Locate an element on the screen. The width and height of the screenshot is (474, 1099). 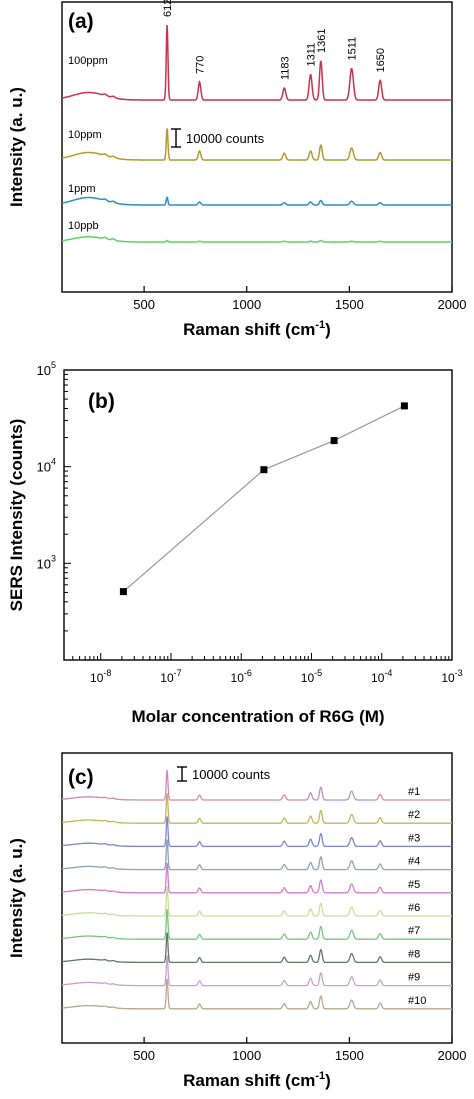
panel-b-data is located at coordinates (263, 499).